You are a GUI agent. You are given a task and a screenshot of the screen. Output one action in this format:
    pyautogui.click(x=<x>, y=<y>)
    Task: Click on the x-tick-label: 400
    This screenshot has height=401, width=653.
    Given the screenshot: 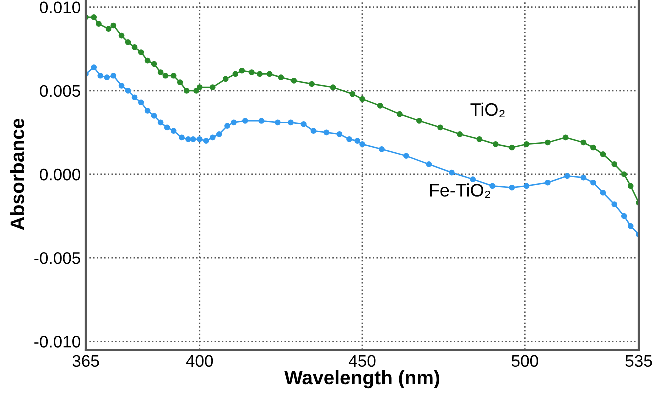 What is the action you would take?
    pyautogui.click(x=200, y=361)
    